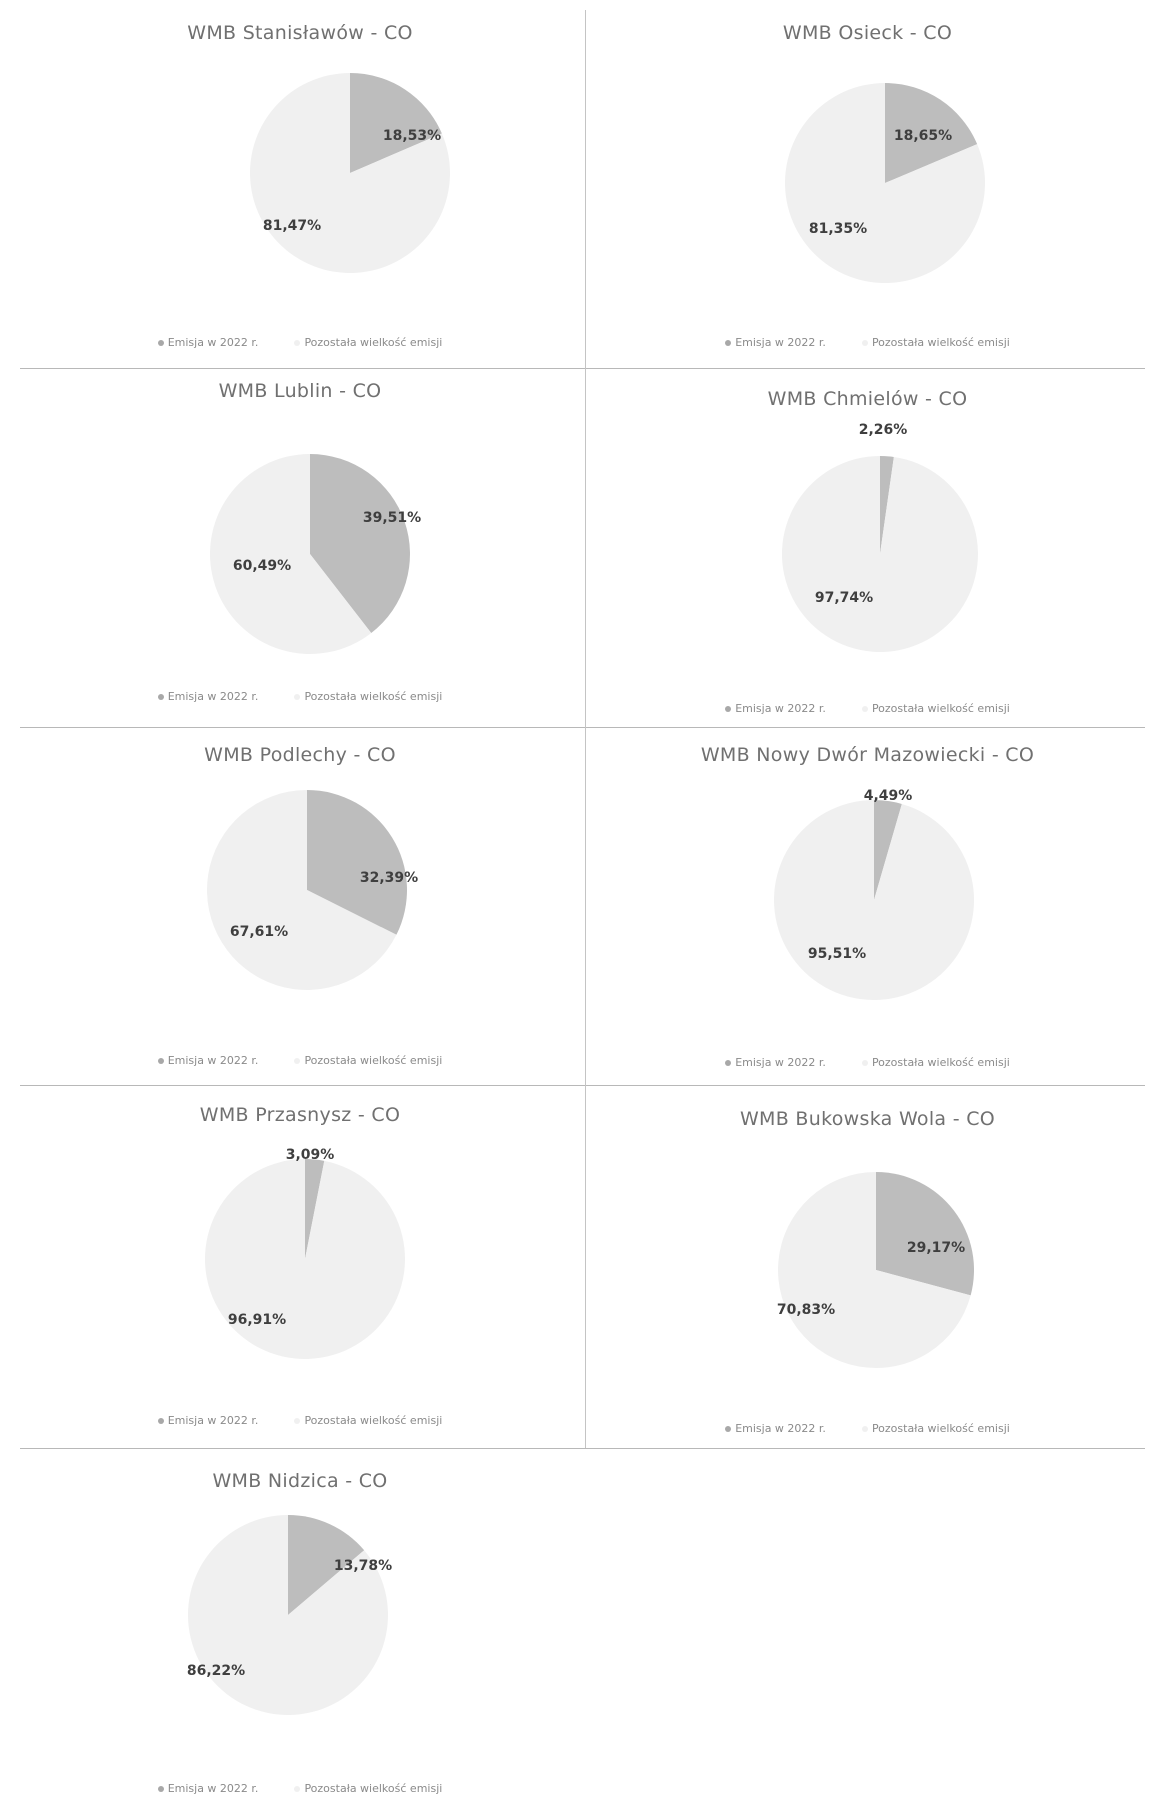  What do you see at coordinates (844, 598) in the screenshot?
I see `data-label-pozostala: 97,74%` at bounding box center [844, 598].